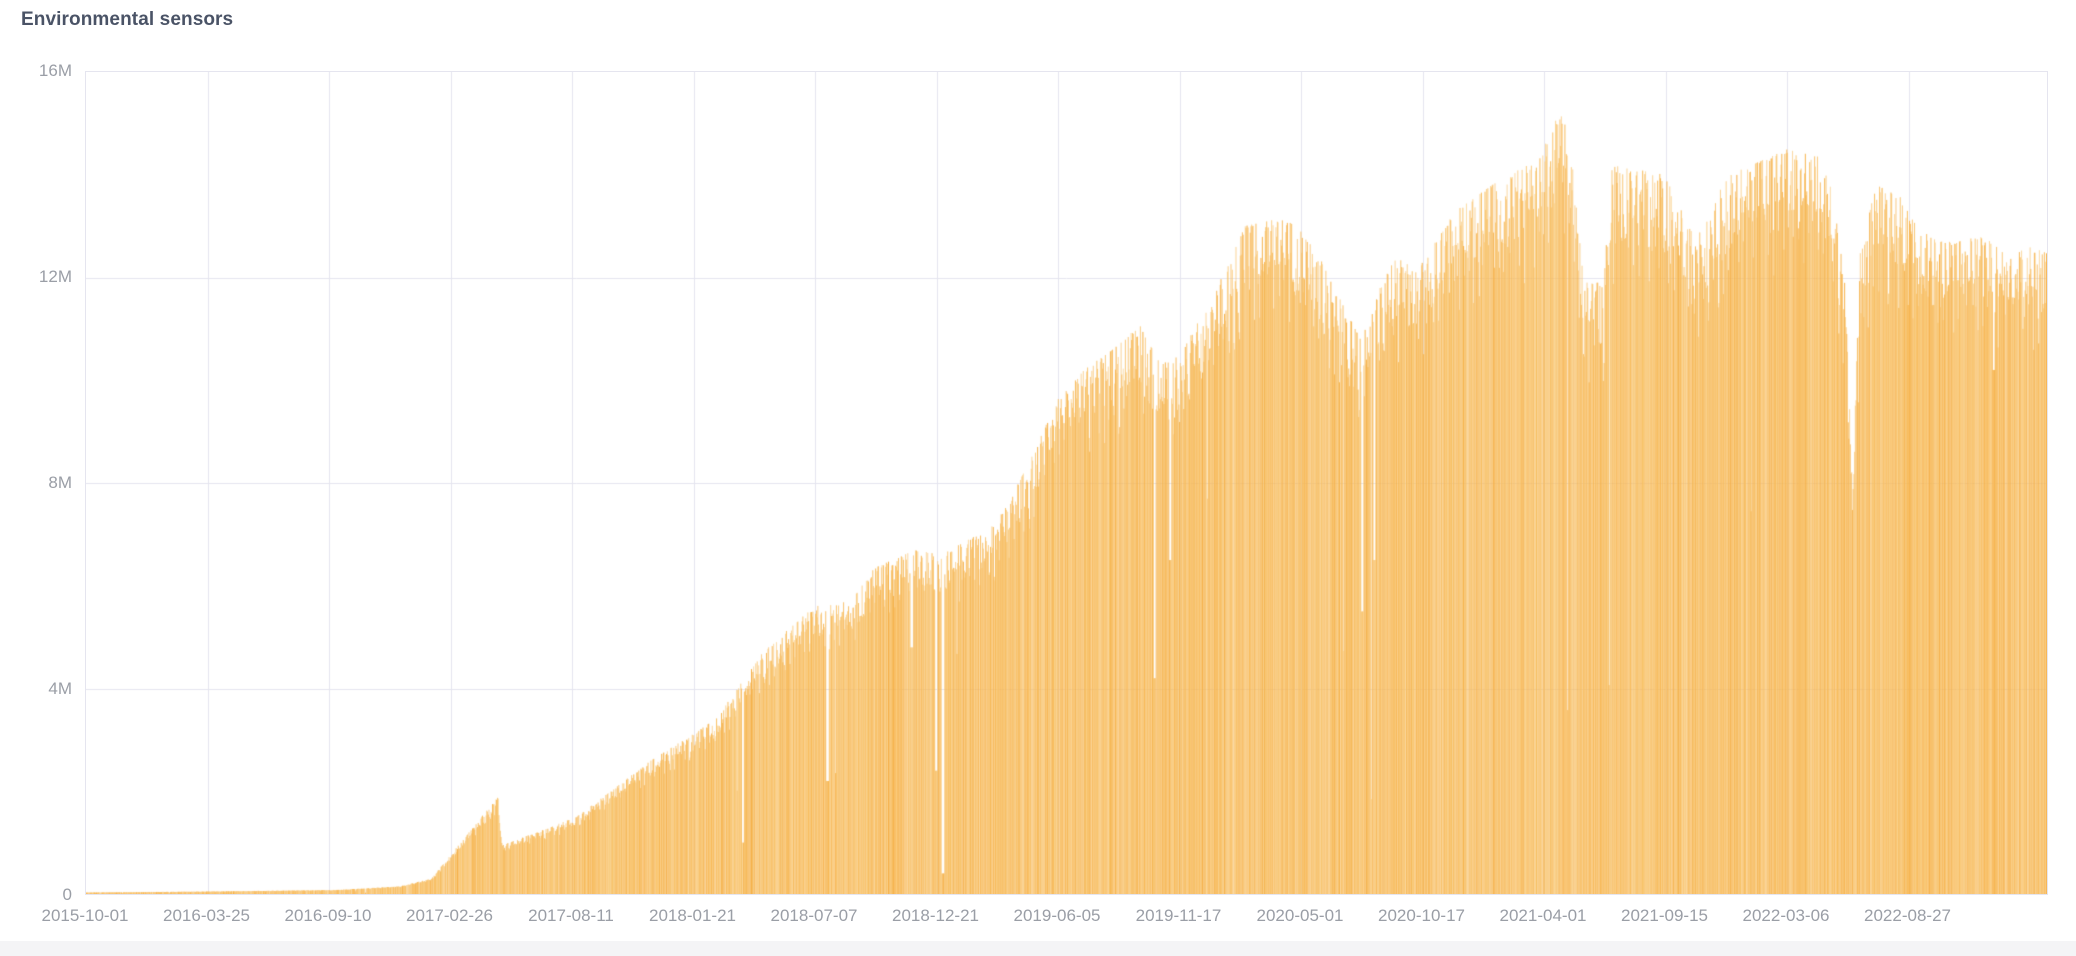  Describe the element at coordinates (1786, 915) in the screenshot. I see `x-tick-label: 2022-03-06` at that location.